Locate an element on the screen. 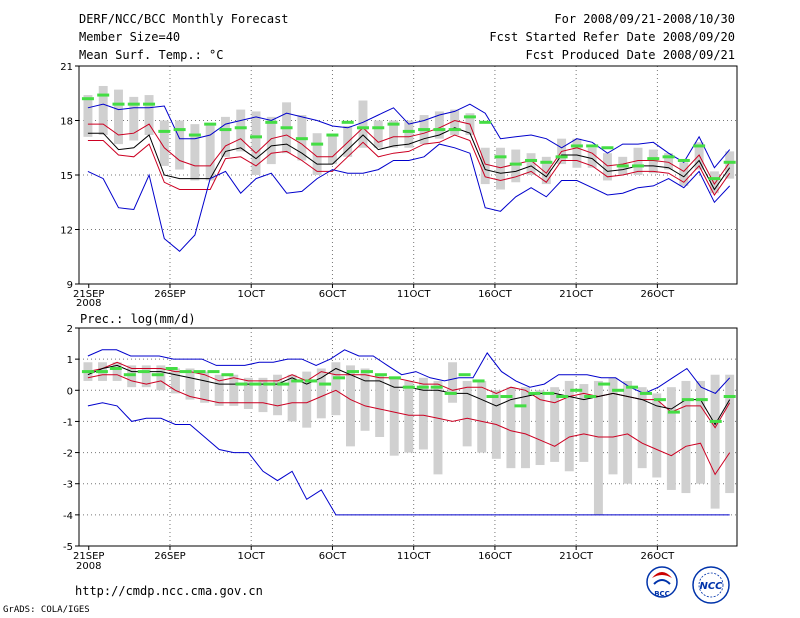 This screenshot has height=618, width=800. y-tick-label: 18 is located at coordinates (66, 122).